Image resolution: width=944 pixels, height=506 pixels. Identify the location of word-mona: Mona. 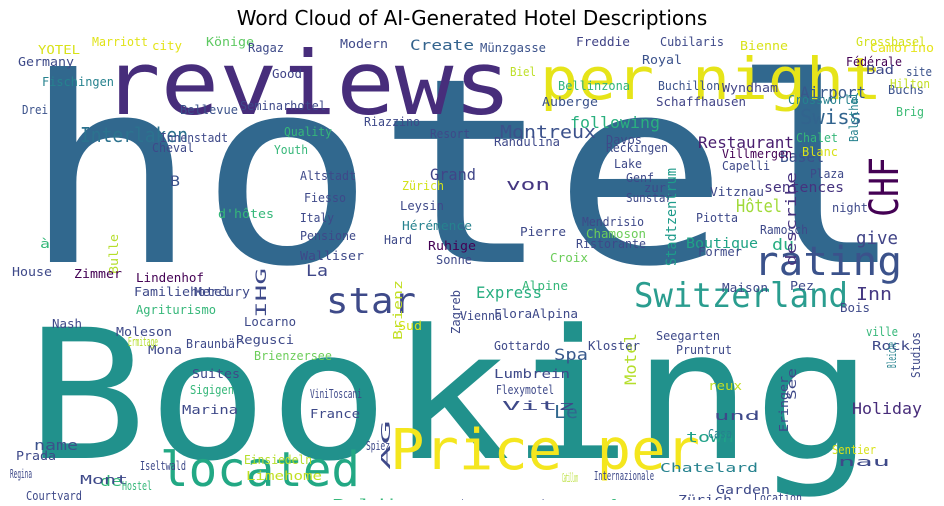
(165, 350).